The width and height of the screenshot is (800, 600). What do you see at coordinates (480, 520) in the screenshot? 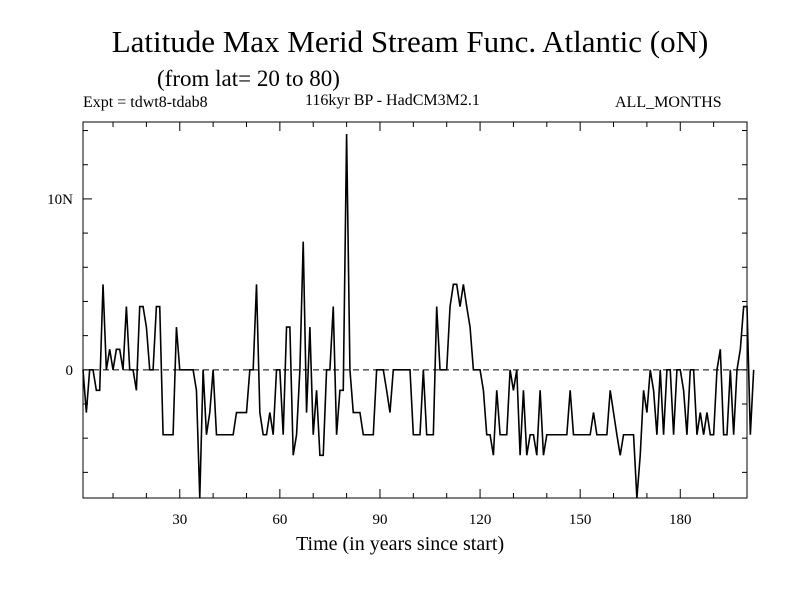
I see `x-tick-label: 120` at bounding box center [480, 520].